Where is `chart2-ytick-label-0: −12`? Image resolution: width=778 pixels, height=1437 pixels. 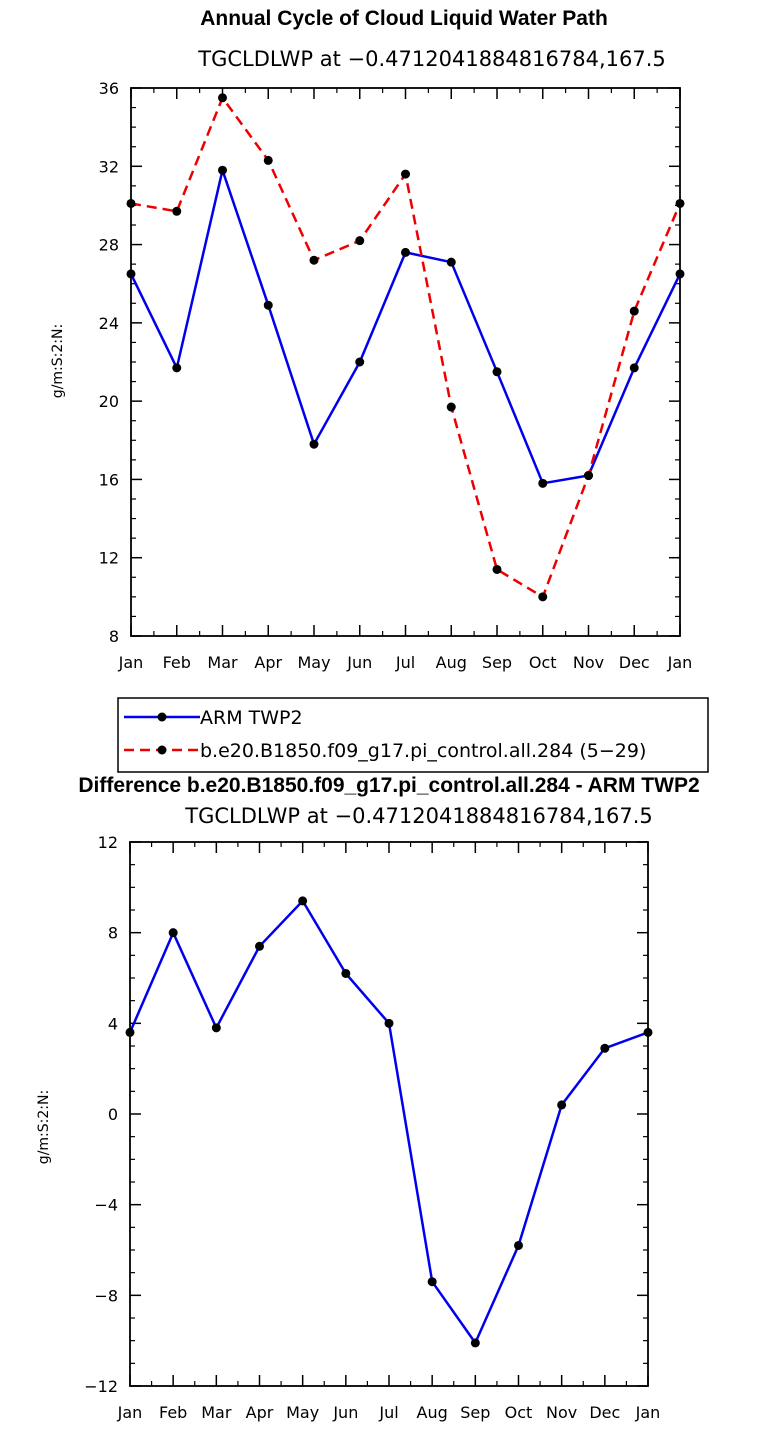
chart2-ytick-label-0: −12 is located at coordinates (101, 1386).